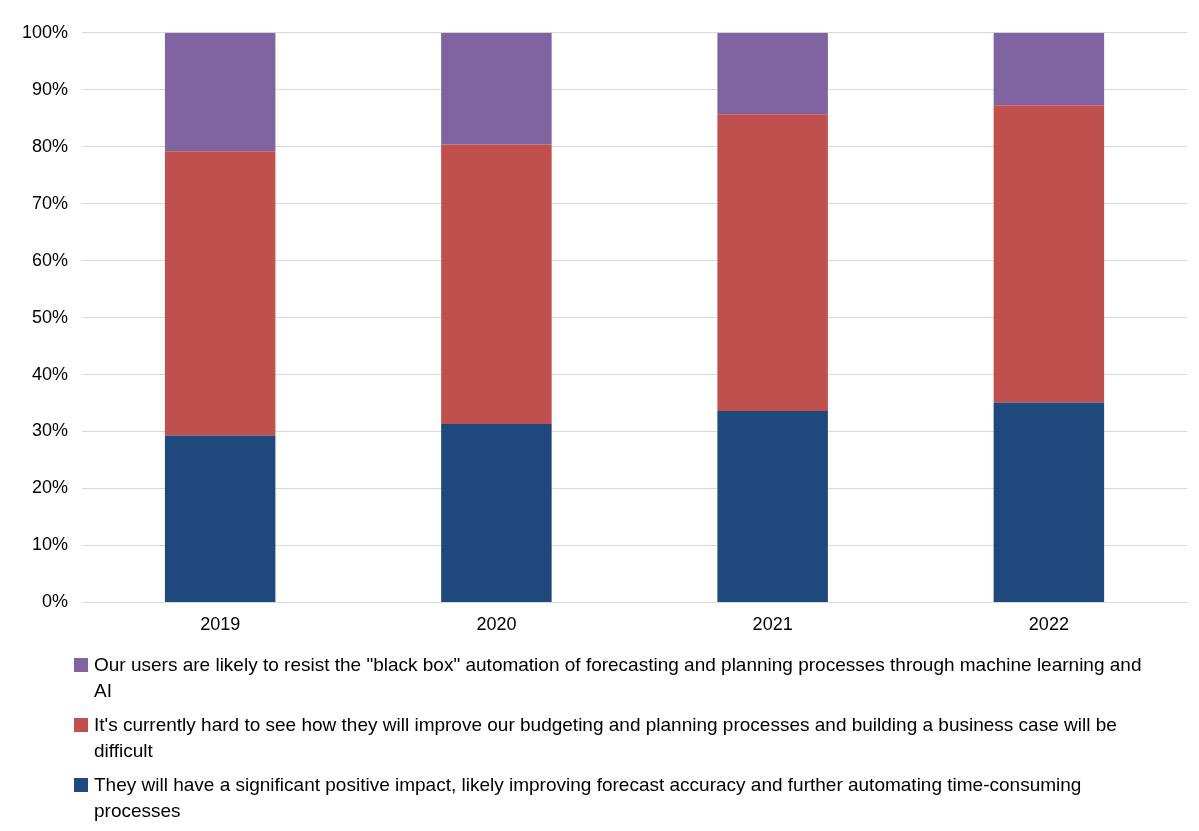 The width and height of the screenshot is (1199, 831). I want to click on legend-label: They will have a significant positive impact, likely improving forecast accuracy and further automating time-consuming processes, so click(588, 798).